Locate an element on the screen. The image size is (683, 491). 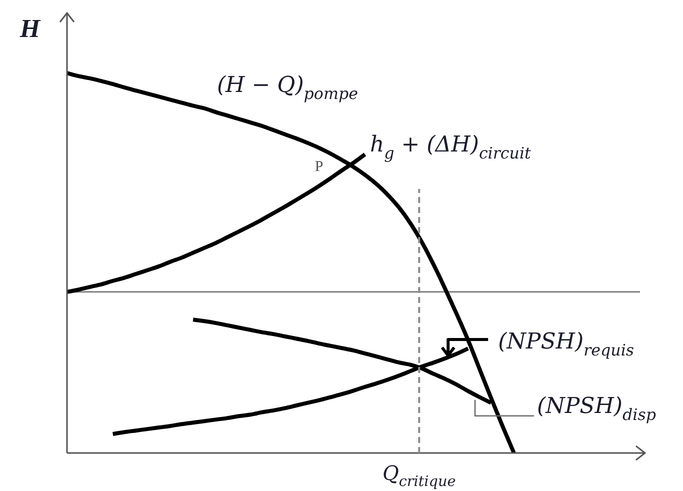
y-axis-title: H is located at coordinates (29, 28).